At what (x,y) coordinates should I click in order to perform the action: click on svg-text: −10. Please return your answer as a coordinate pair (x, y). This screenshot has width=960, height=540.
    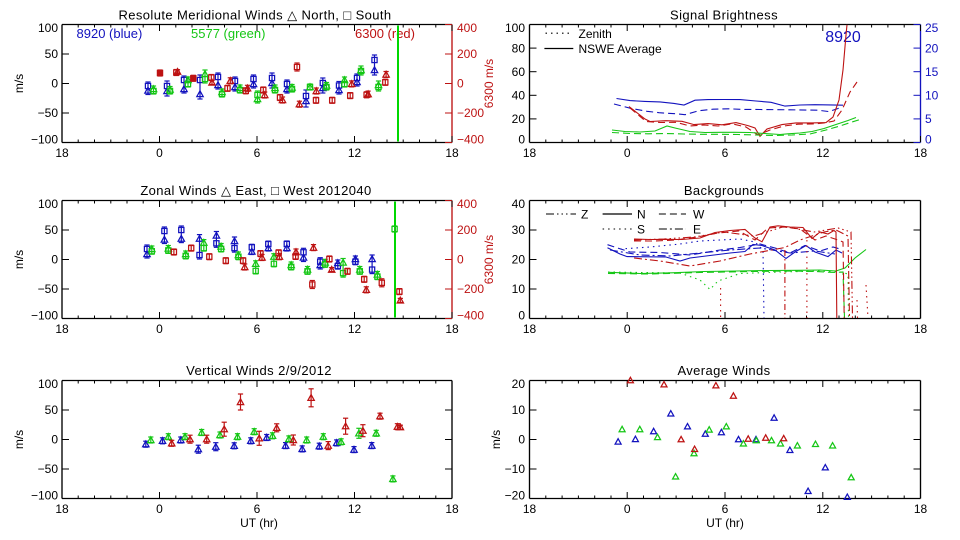
    Looking at the image, I should click on (515, 469).